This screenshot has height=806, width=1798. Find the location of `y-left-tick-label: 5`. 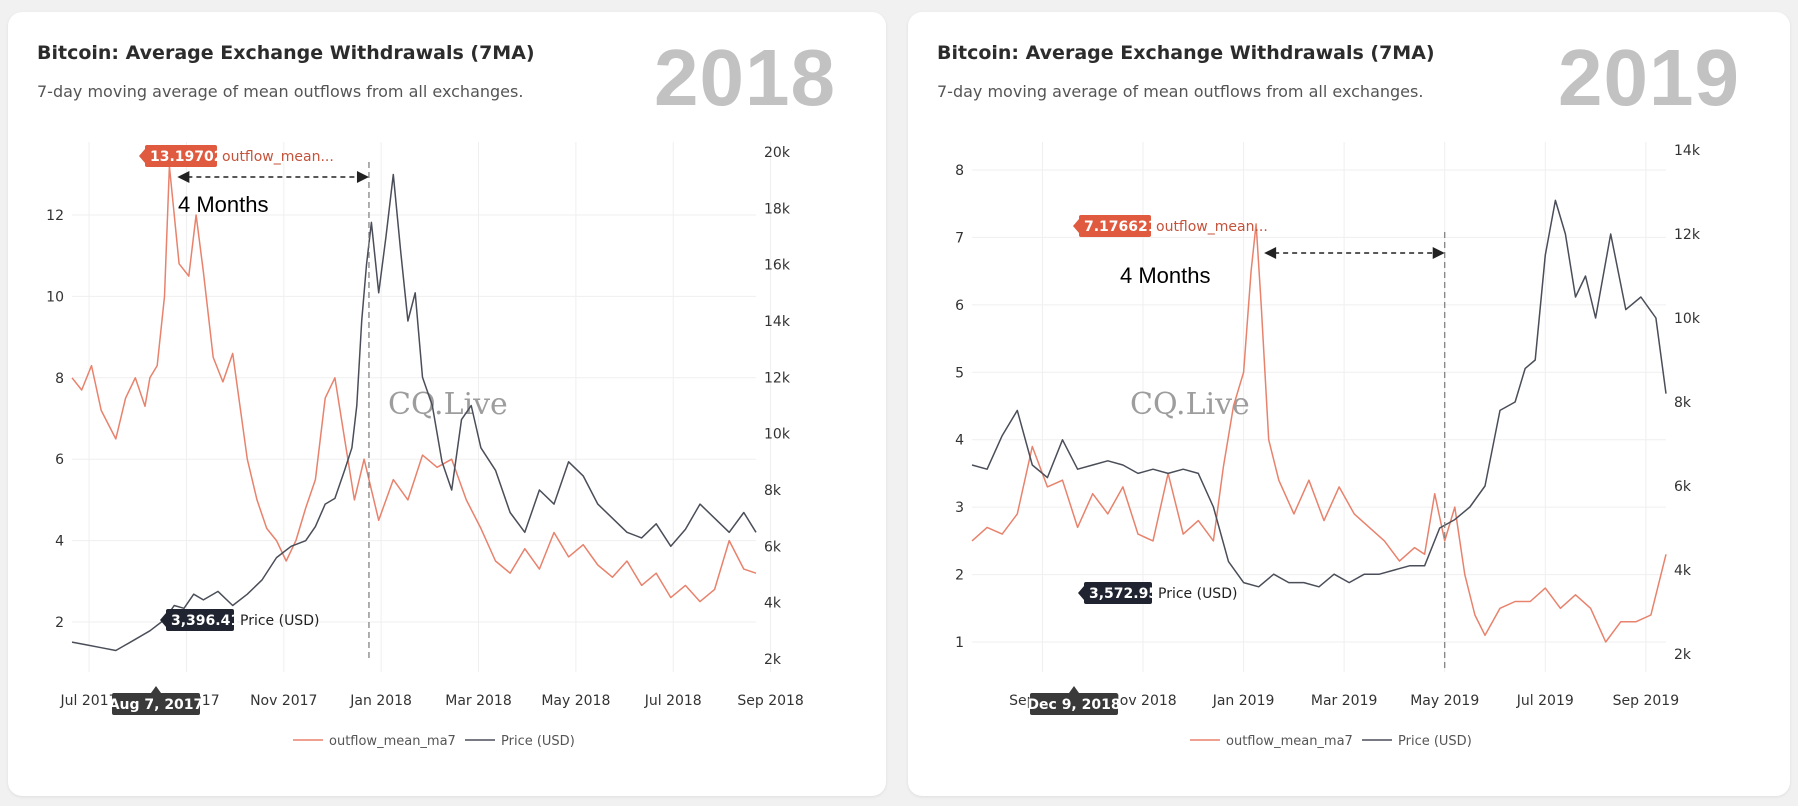

y-left-tick-label: 5 is located at coordinates (959, 373).